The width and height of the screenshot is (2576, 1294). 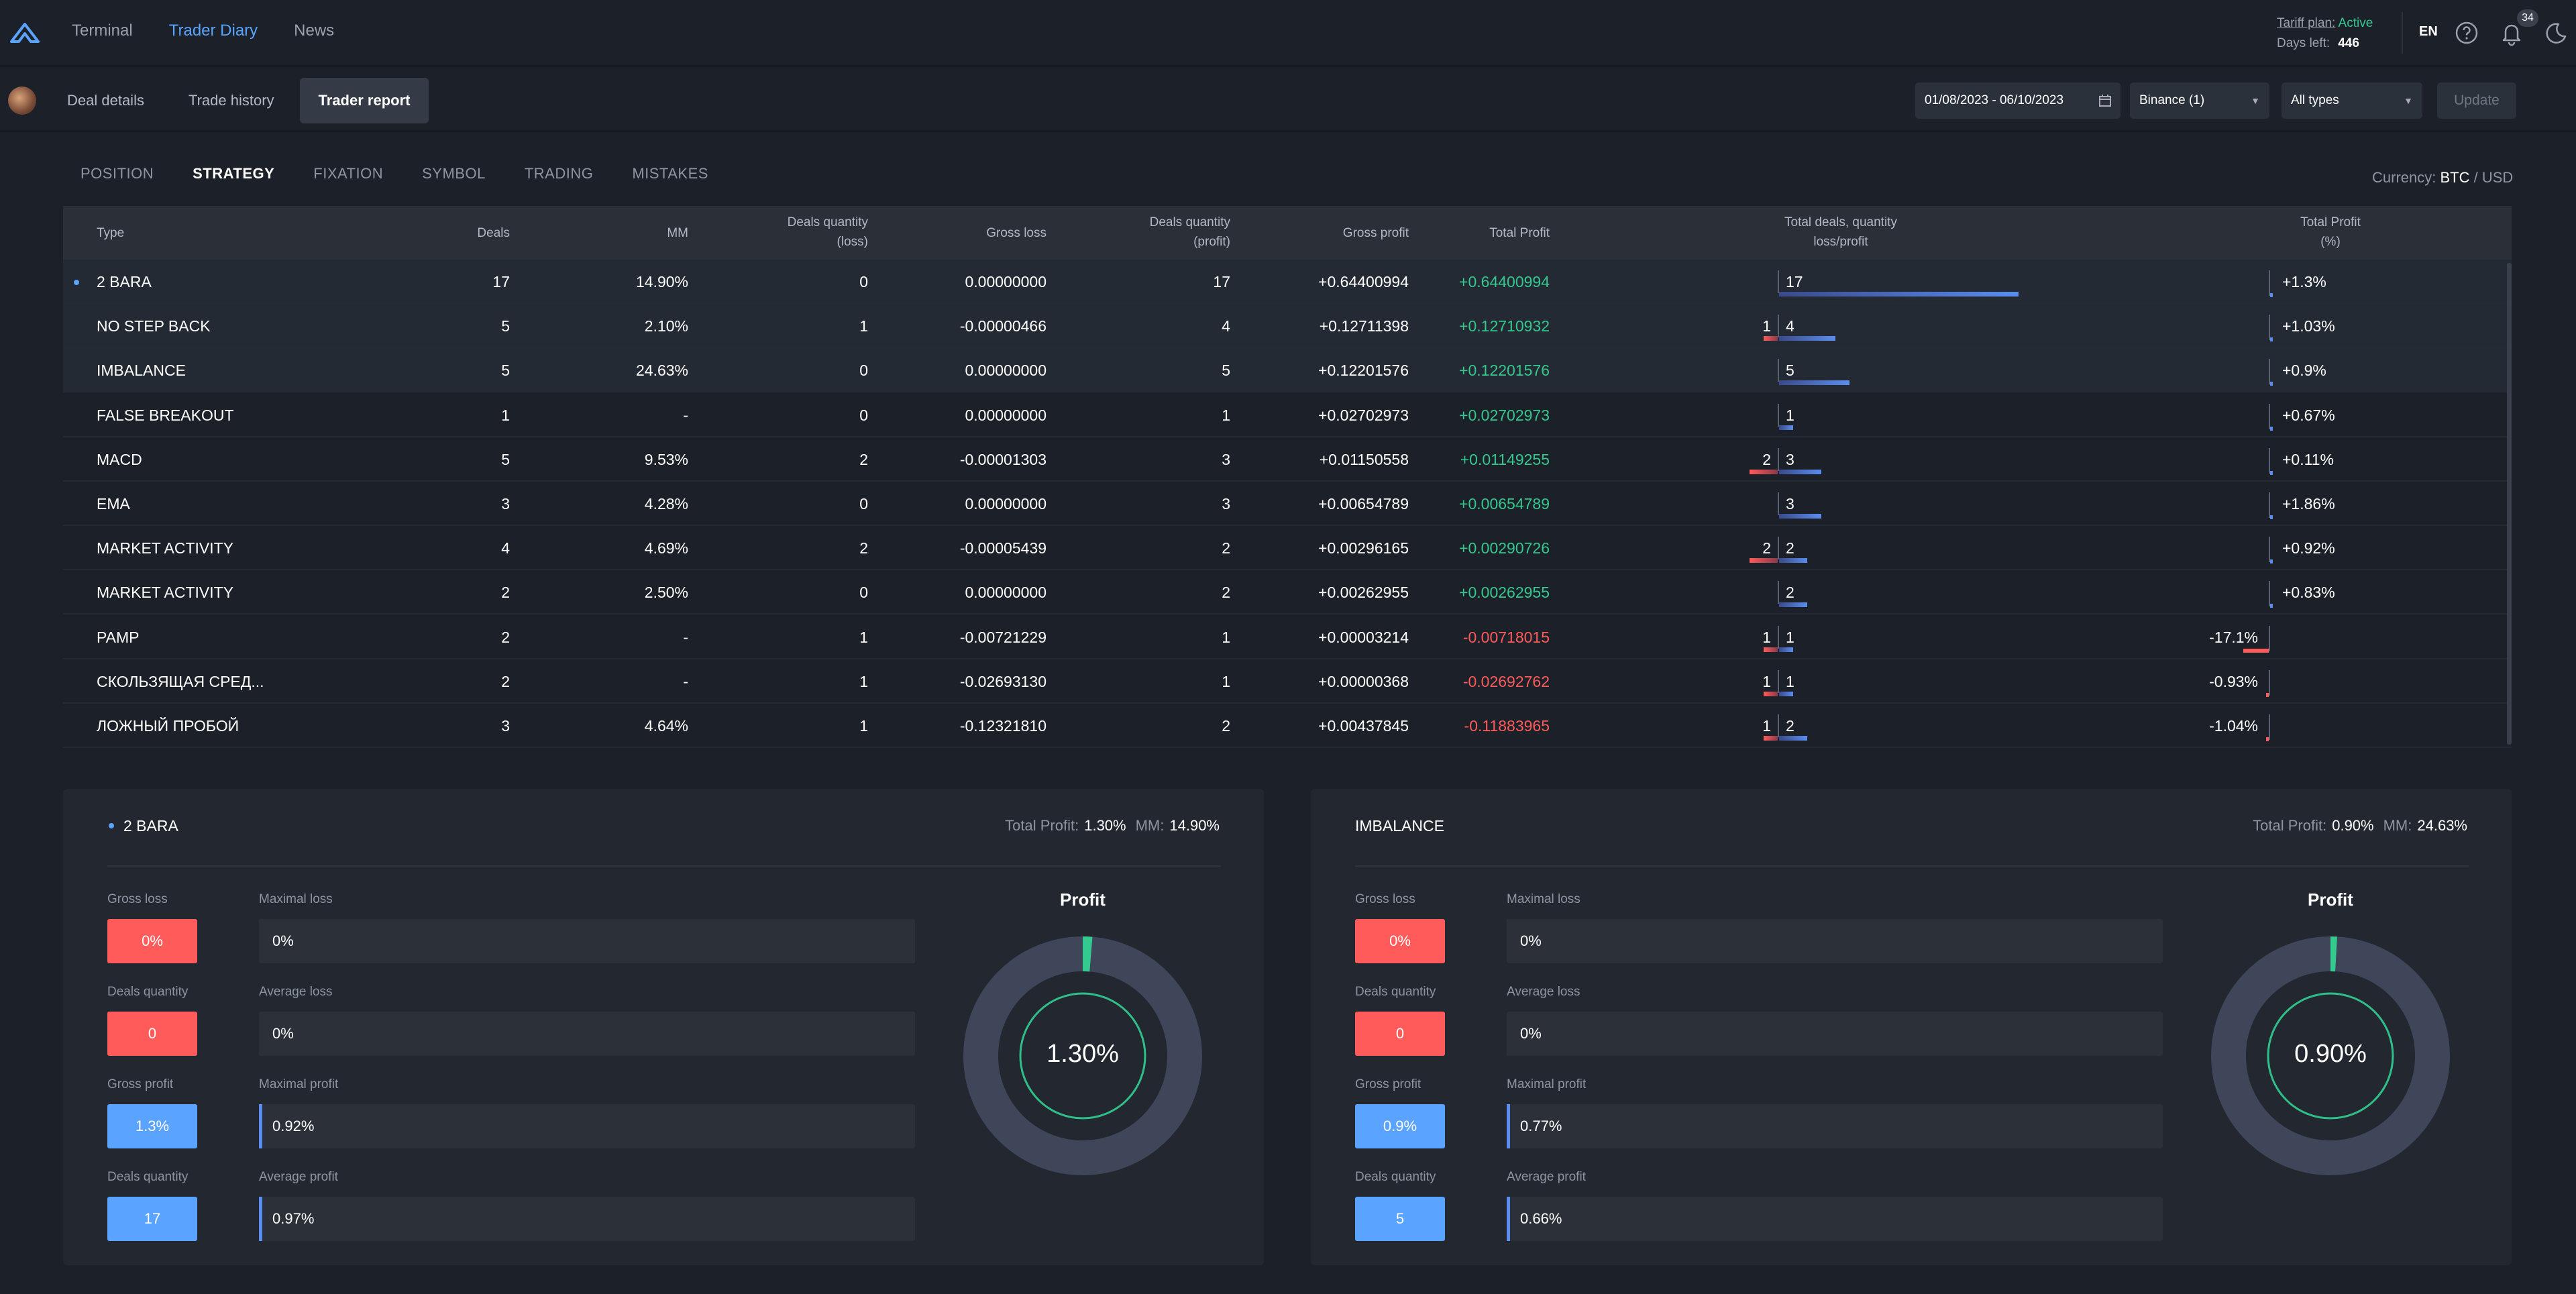 What do you see at coordinates (102, 30) in the screenshot?
I see `nav-terminal: Terminal` at bounding box center [102, 30].